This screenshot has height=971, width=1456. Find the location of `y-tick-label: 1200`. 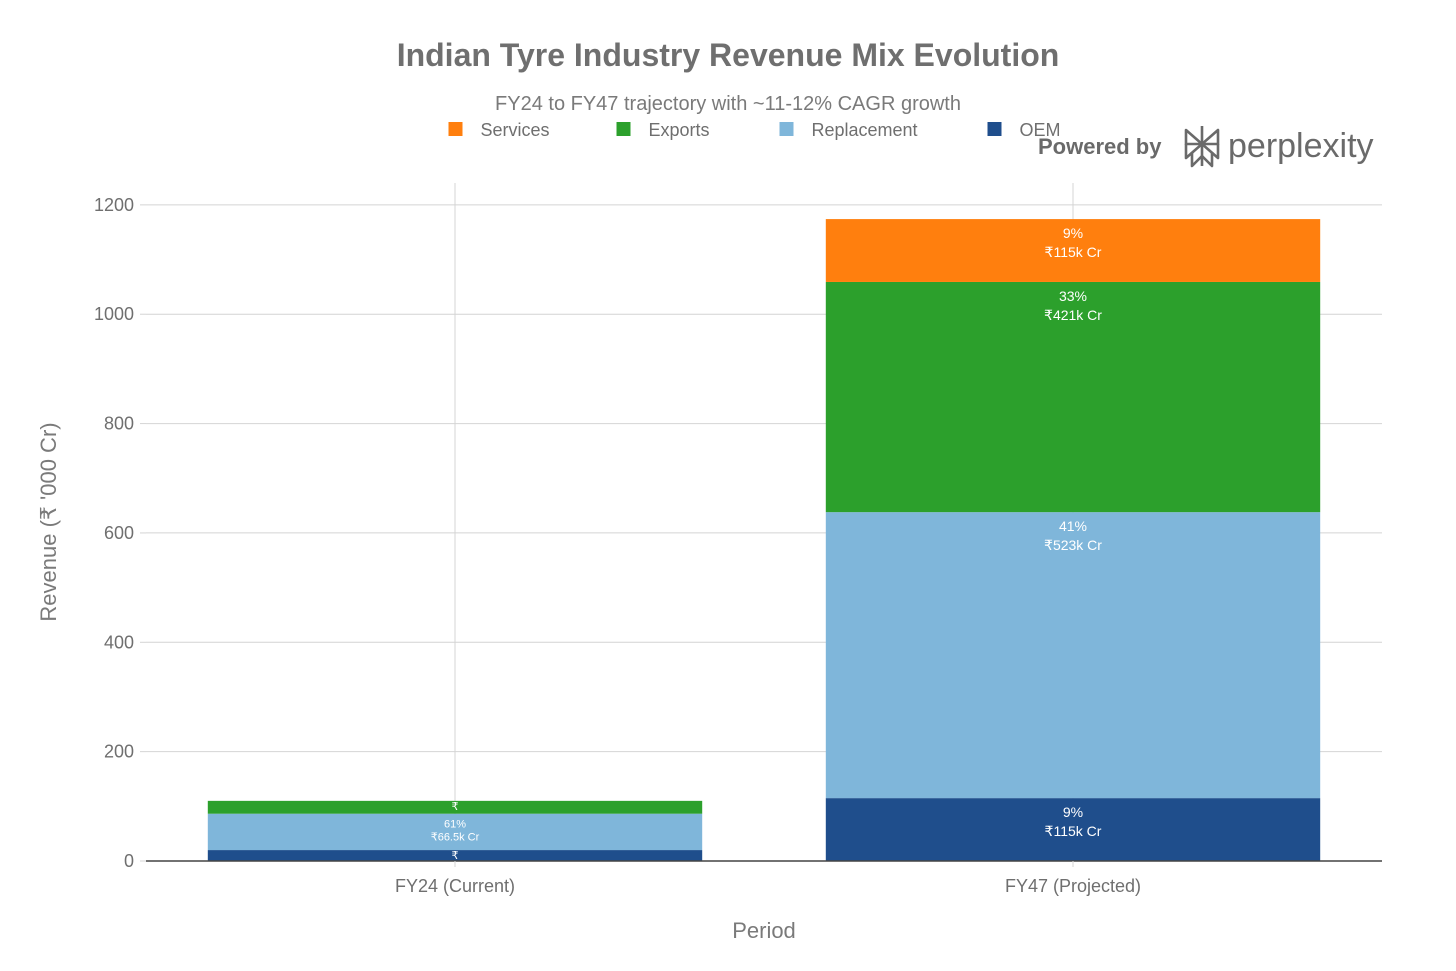

y-tick-label: 1200 is located at coordinates (114, 205).